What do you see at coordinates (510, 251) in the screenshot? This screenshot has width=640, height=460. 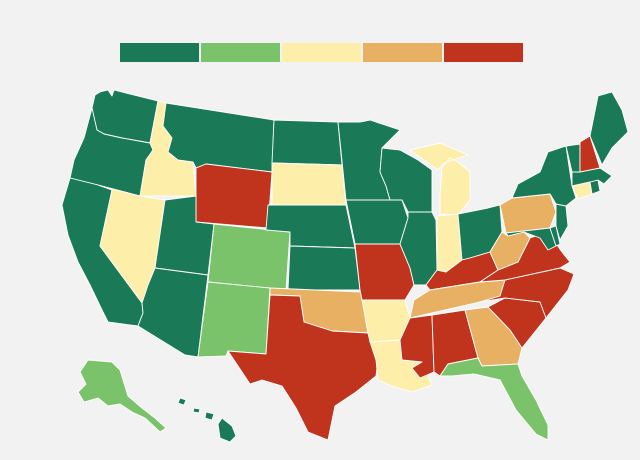 I see `state-wv` at bounding box center [510, 251].